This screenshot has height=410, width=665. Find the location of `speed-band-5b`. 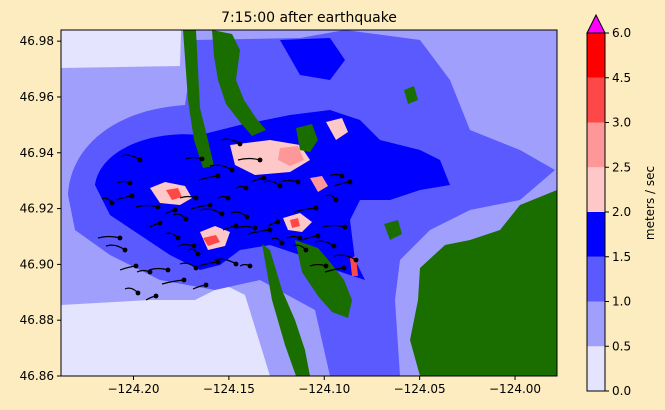

speed-band-5b is located at coordinates (319, 184).